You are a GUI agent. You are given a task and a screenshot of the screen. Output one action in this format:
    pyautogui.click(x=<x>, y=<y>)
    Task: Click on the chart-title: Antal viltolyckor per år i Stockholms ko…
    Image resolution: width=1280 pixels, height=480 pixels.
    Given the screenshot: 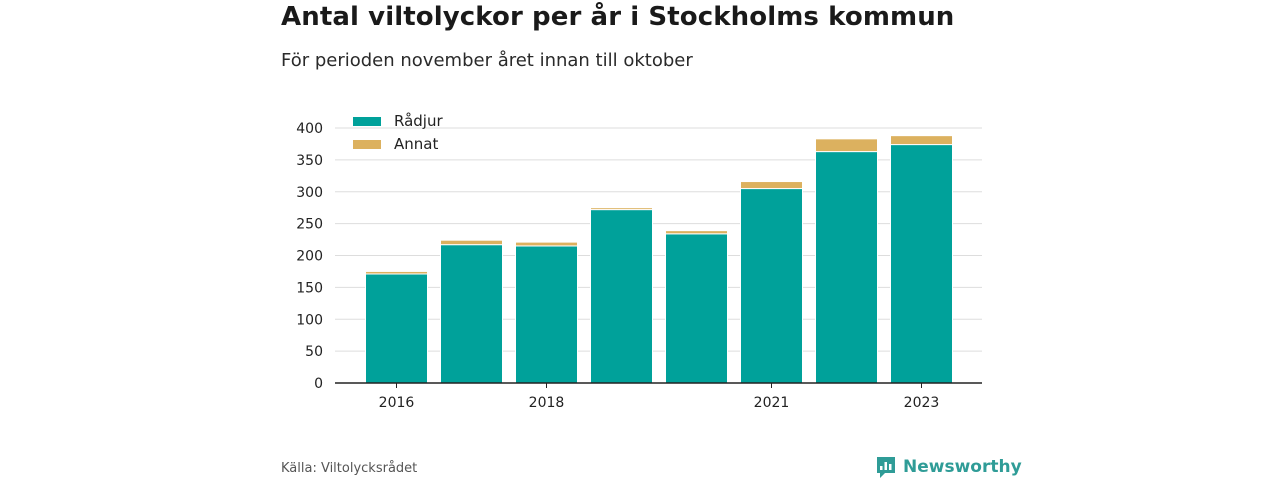 What is the action you would take?
    pyautogui.click(x=618, y=17)
    